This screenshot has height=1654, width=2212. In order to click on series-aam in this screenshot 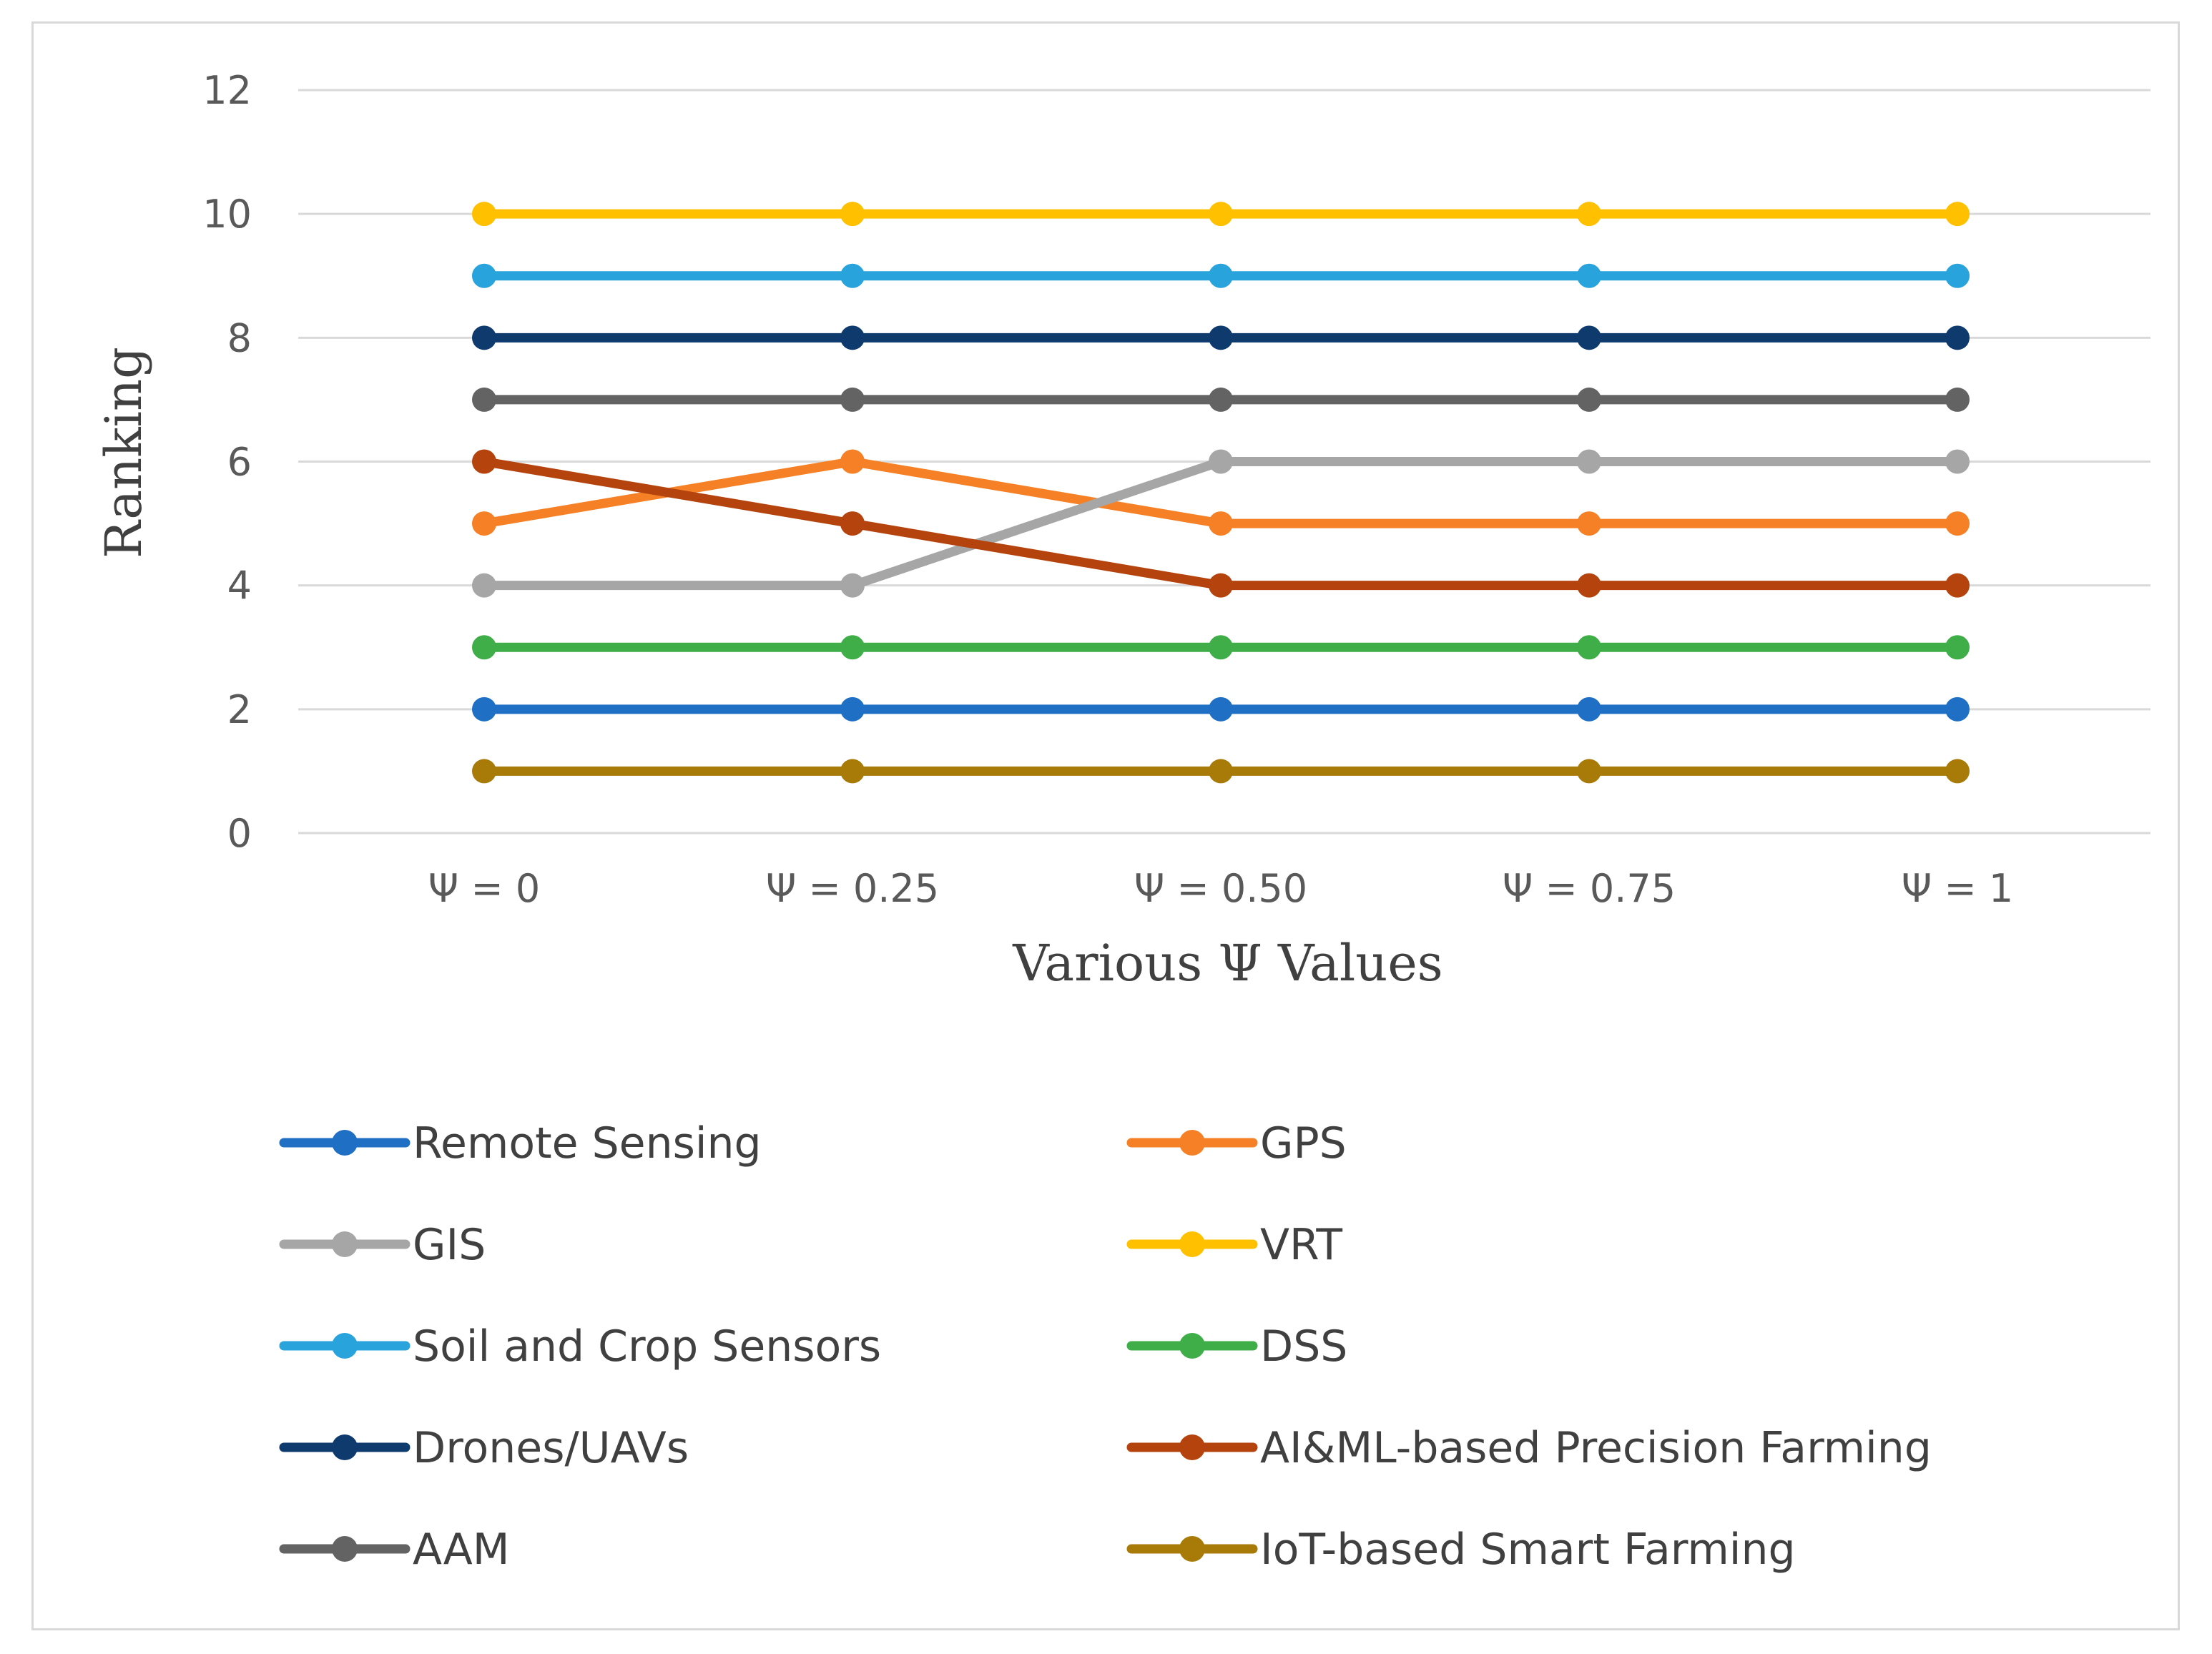, I will do `click(1221, 399)`.